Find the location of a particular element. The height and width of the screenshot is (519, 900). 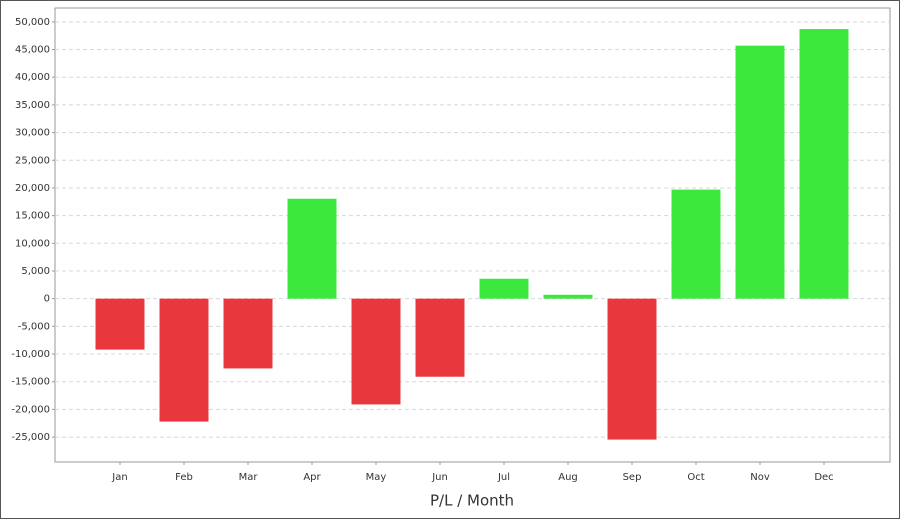

y-tick-label: 5,000 is located at coordinates (35, 271).